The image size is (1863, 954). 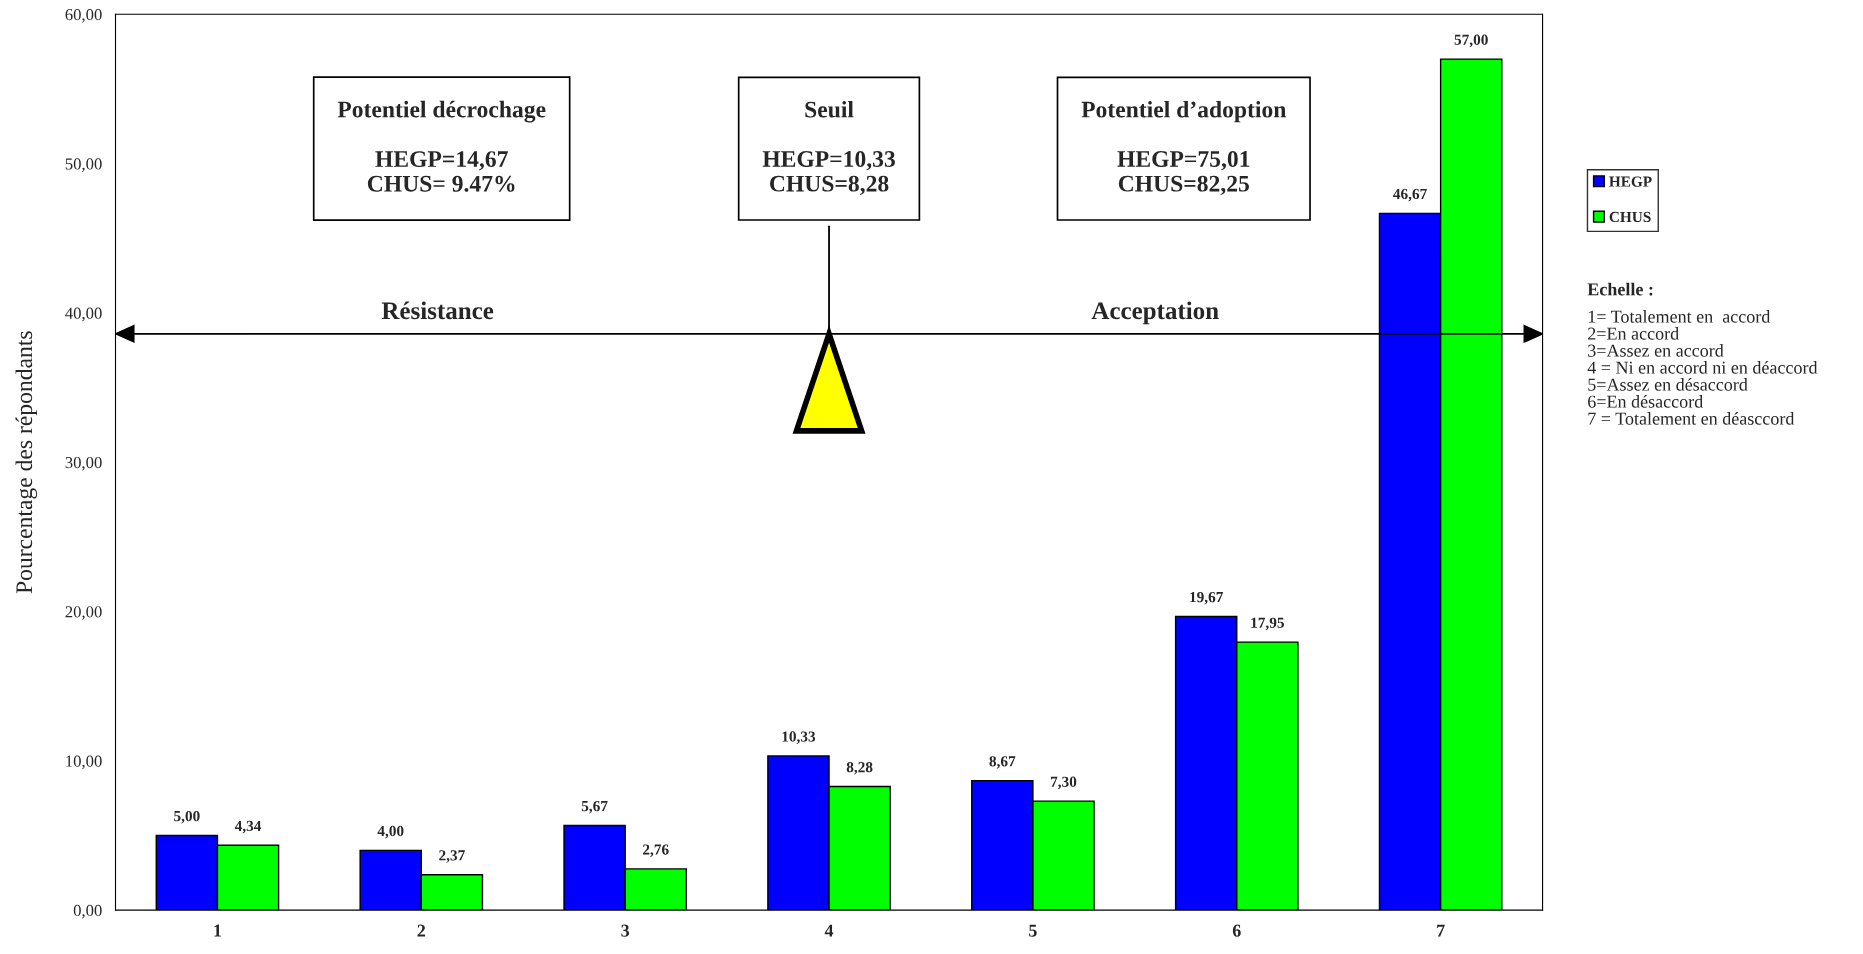 What do you see at coordinates (1063, 783) in the screenshot?
I see `data-label: 7,30` at bounding box center [1063, 783].